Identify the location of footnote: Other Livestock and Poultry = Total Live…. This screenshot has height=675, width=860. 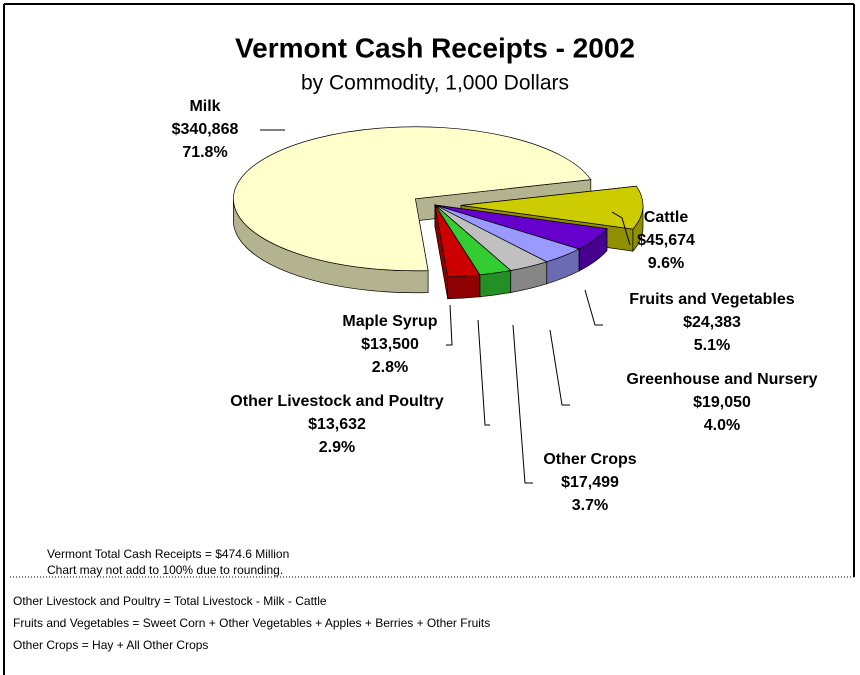
(170, 601).